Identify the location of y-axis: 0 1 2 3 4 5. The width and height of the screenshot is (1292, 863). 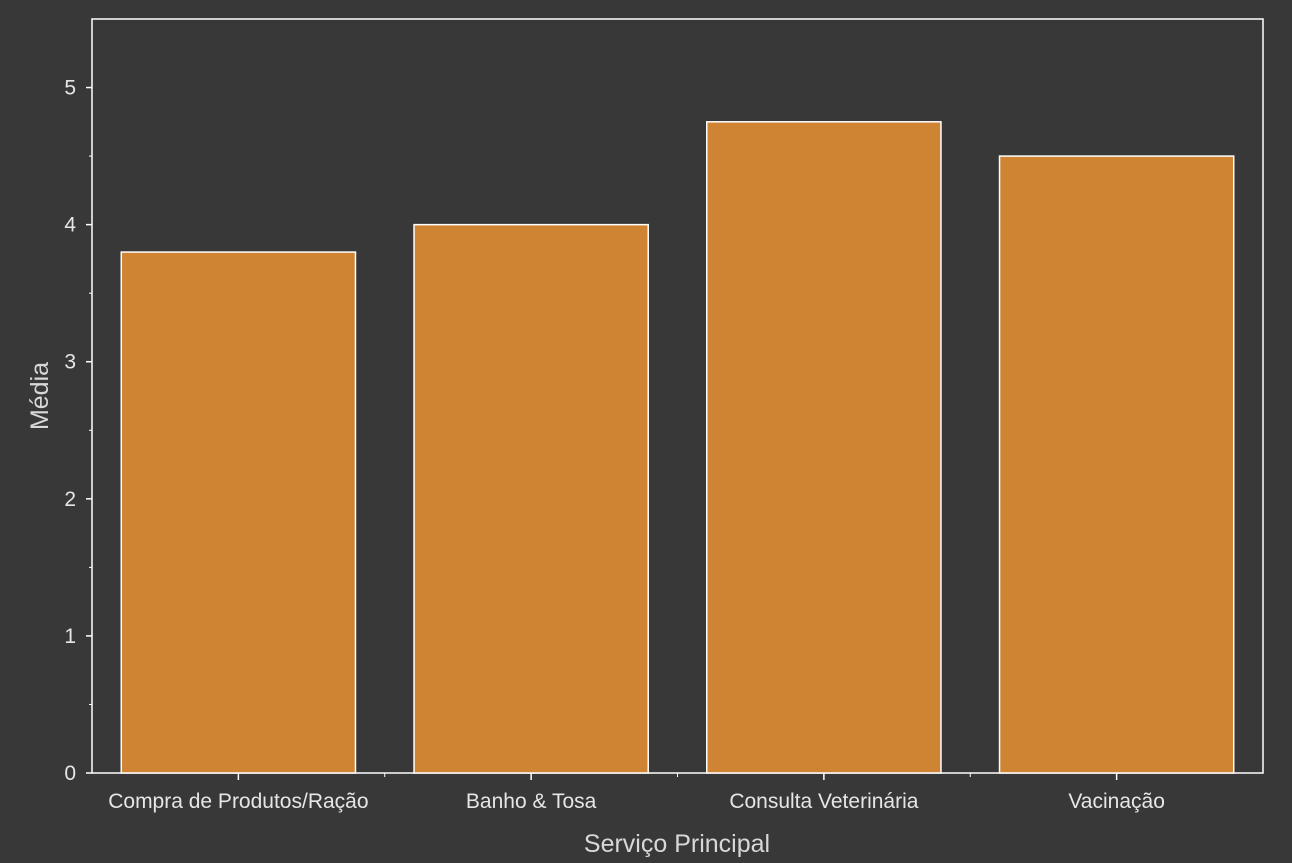
(78, 431).